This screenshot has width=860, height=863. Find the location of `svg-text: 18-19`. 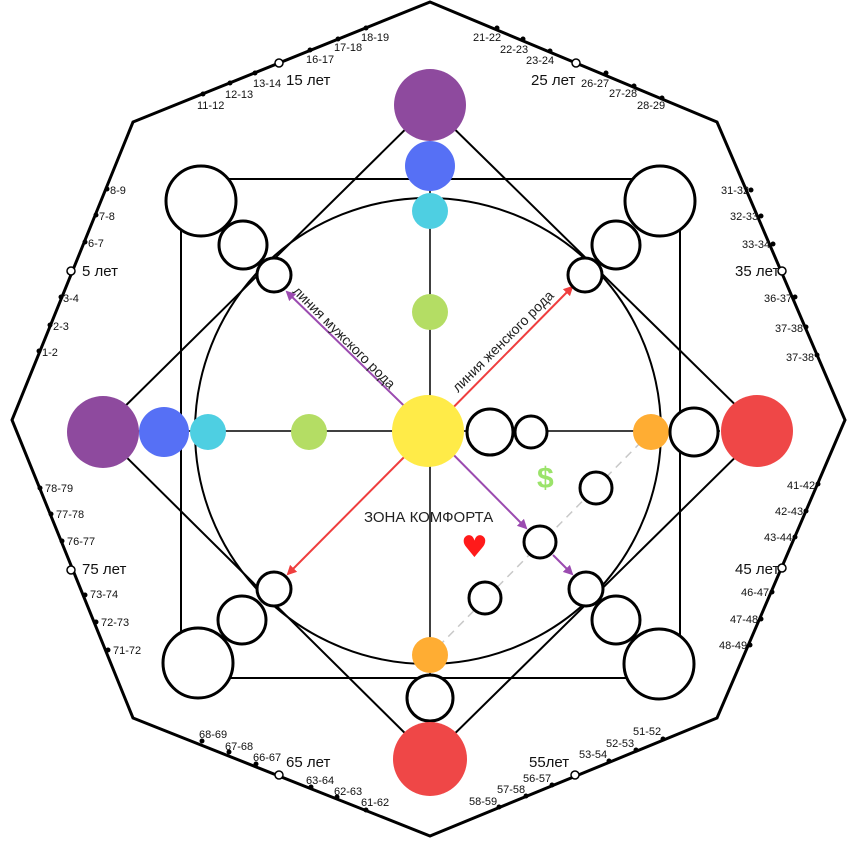

svg-text: 18-19 is located at coordinates (375, 38).